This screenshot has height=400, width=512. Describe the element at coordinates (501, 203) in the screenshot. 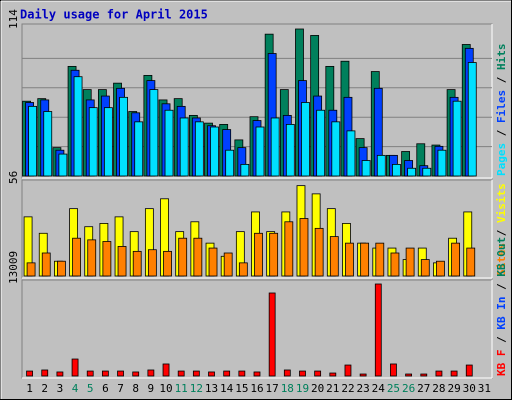

I see `legend-entry: Visits` at that location.